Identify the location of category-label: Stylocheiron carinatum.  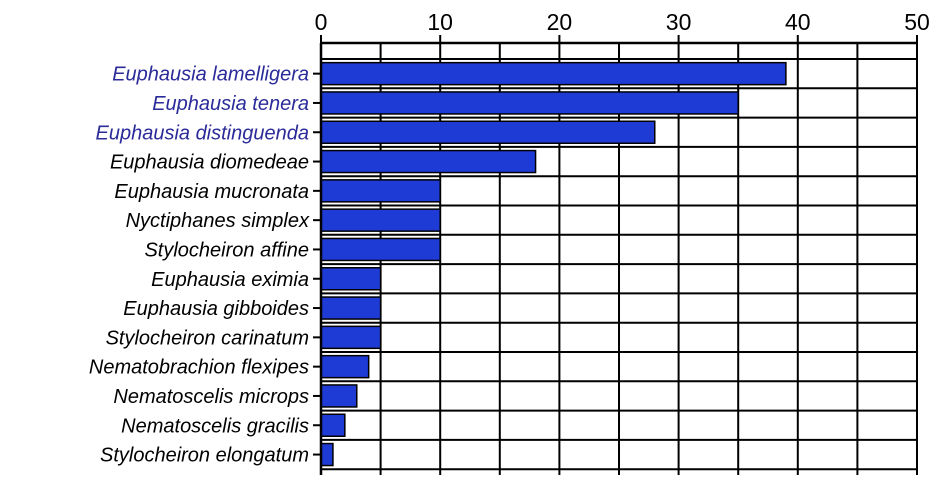
(207, 338).